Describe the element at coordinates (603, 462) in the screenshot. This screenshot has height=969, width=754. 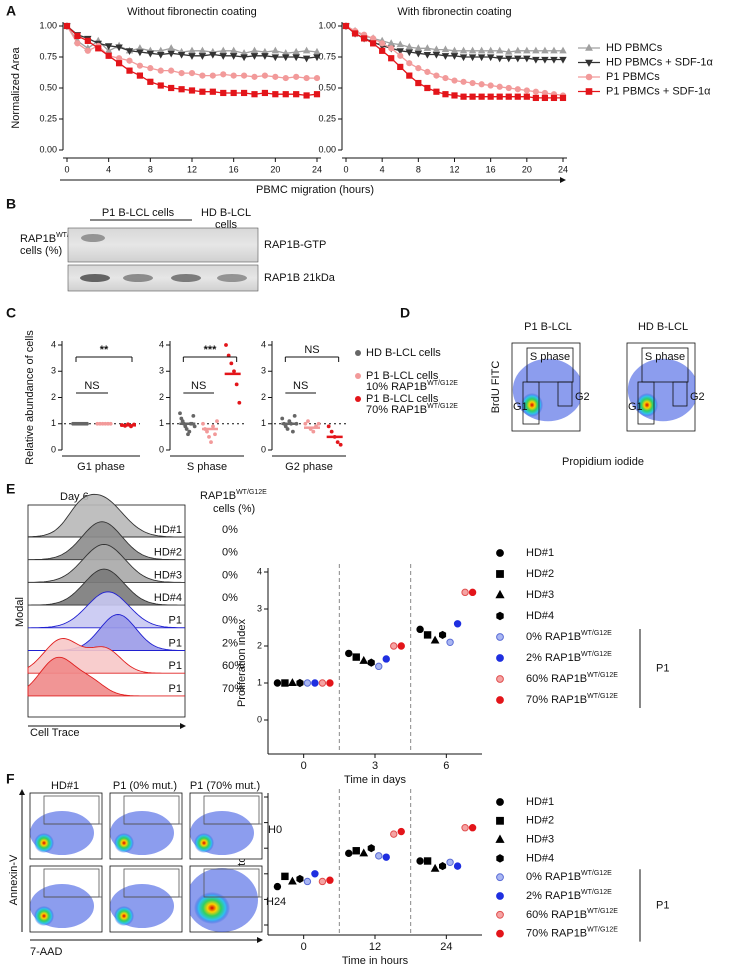
I see `flow-x-label: Propidium iodide` at that location.